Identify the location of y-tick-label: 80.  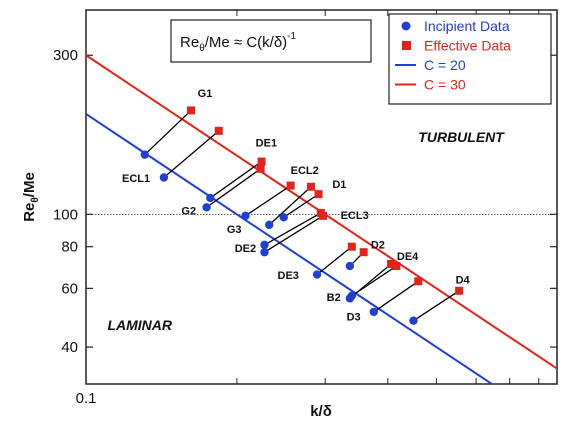
(69, 247).